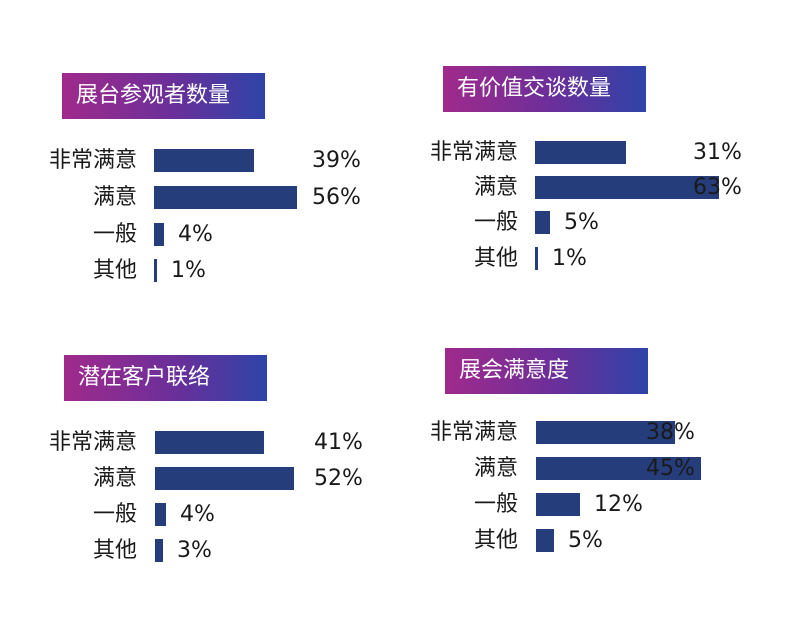  Describe the element at coordinates (163, 96) in the screenshot. I see `chart-title: 展台参观者数量` at that location.